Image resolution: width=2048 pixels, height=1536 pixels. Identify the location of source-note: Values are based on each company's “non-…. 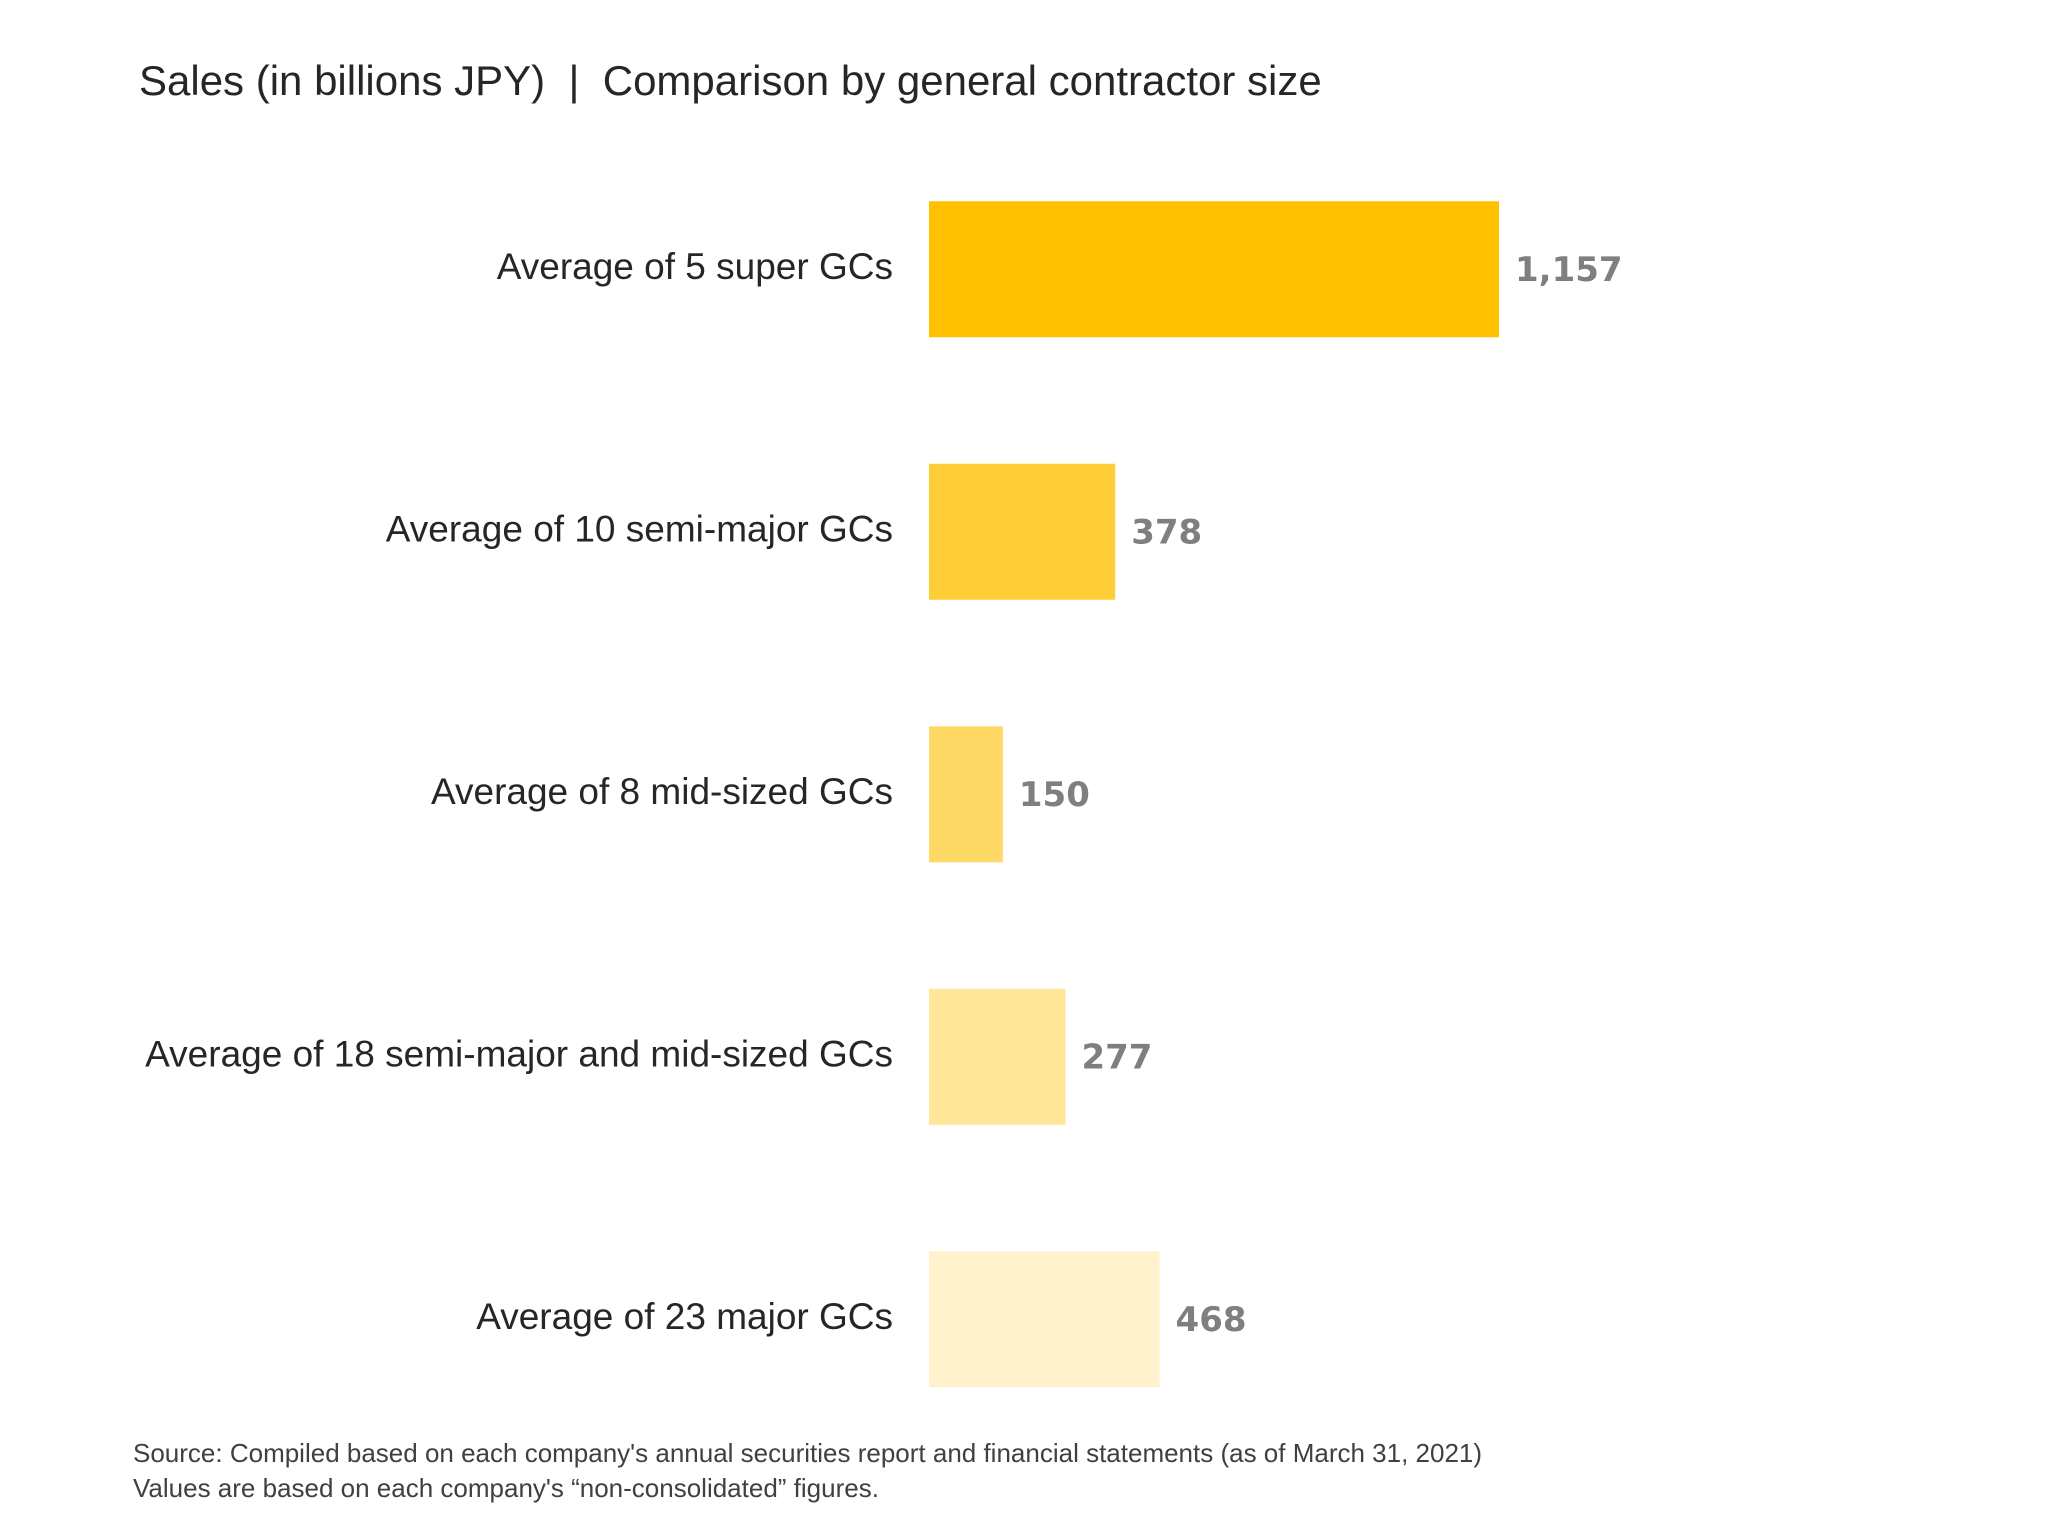
(506, 1488).